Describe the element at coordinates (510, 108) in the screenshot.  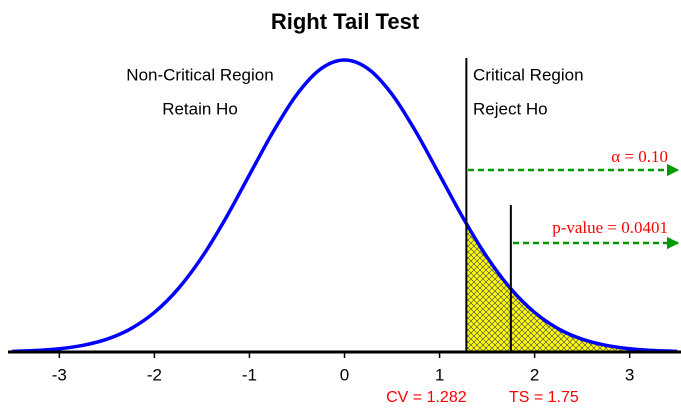
I see `region-action: Reject Ho` at that location.